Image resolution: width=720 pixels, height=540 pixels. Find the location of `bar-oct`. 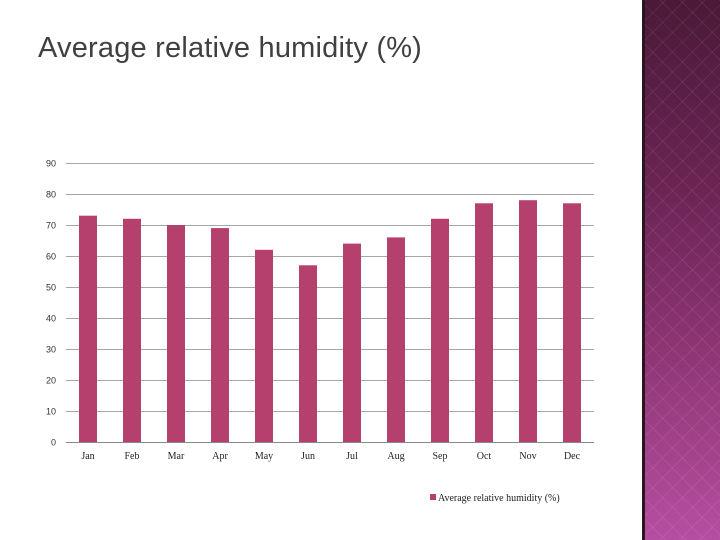

bar-oct is located at coordinates (484, 322).